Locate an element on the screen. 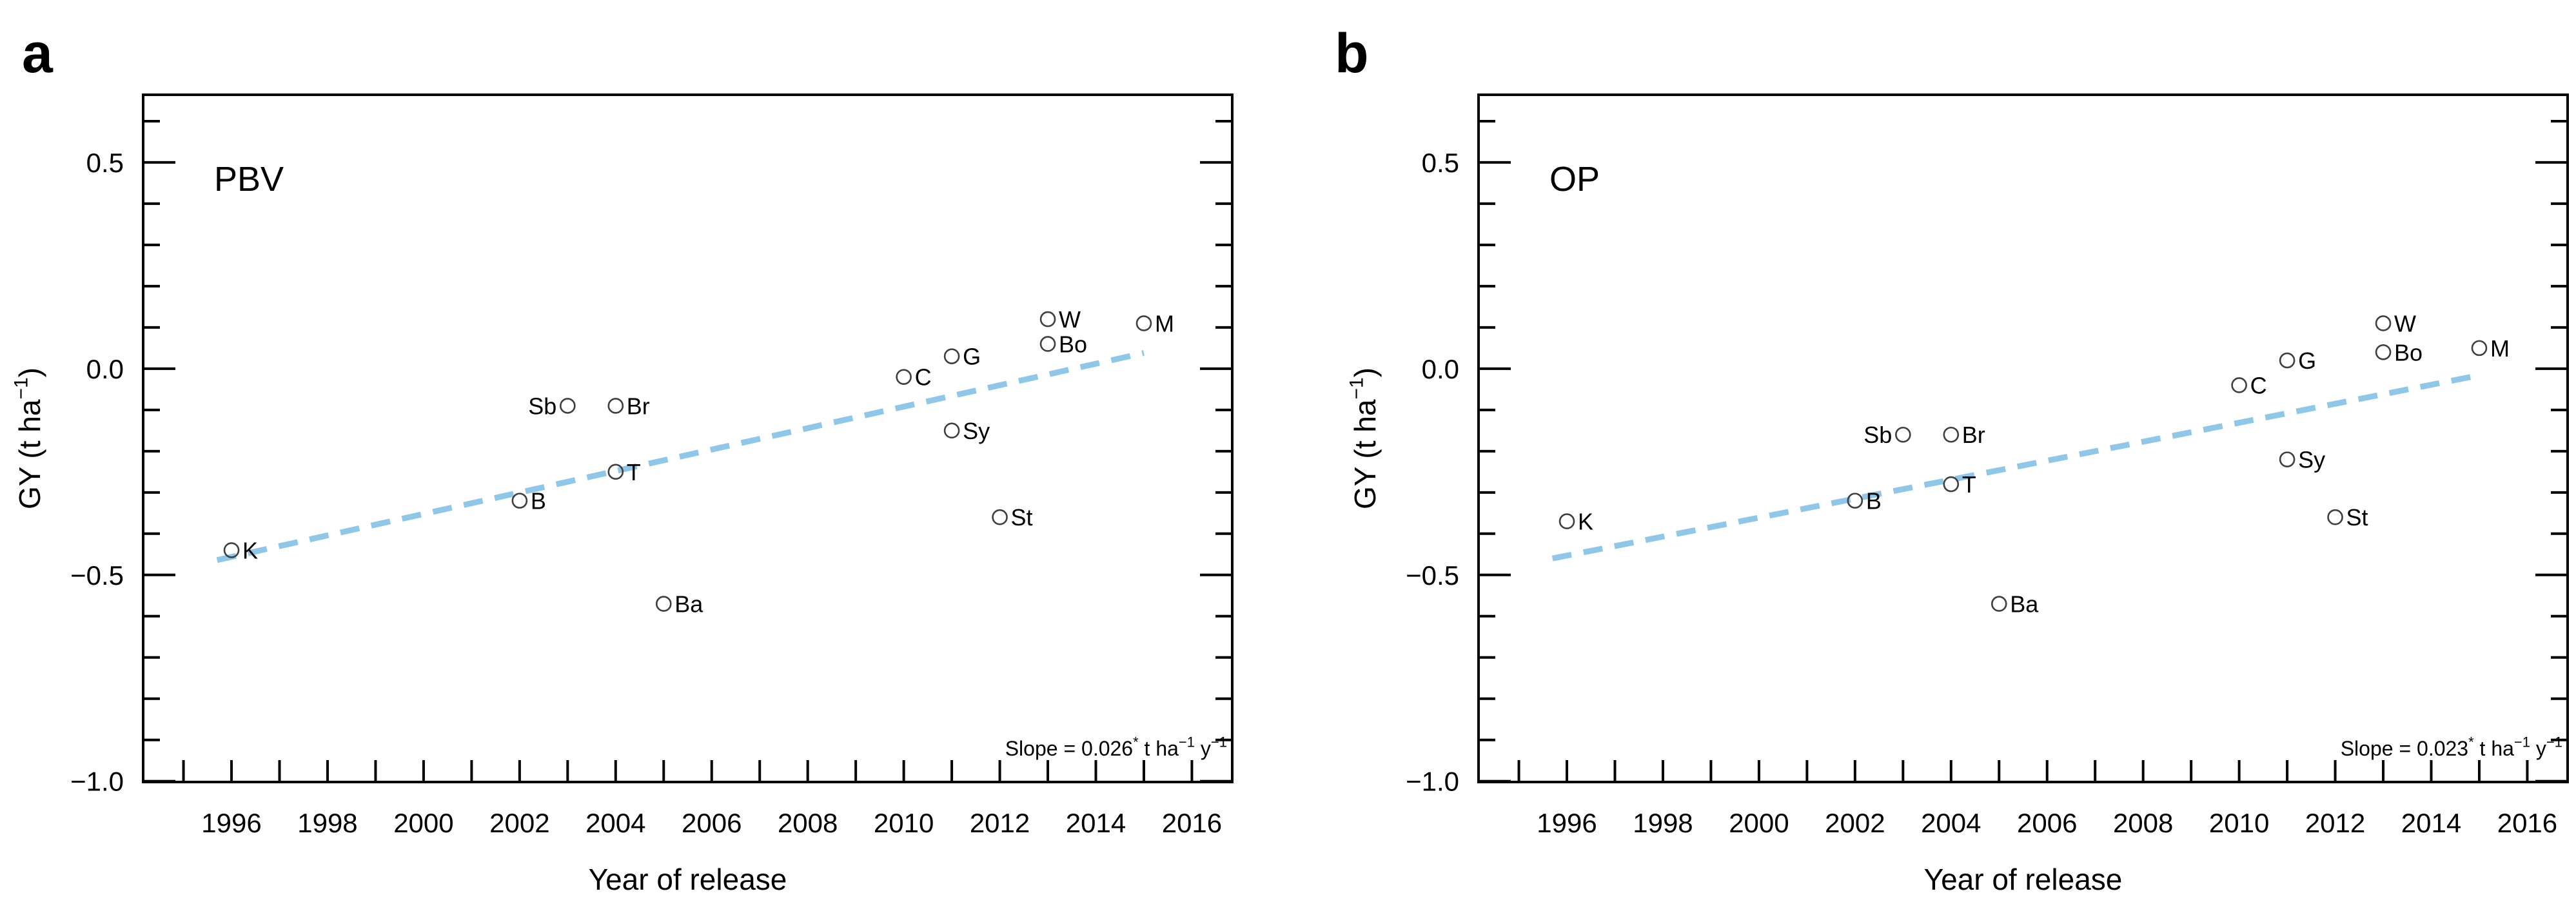 The height and width of the screenshot is (900, 2576). trend-line is located at coordinates (680, 456).